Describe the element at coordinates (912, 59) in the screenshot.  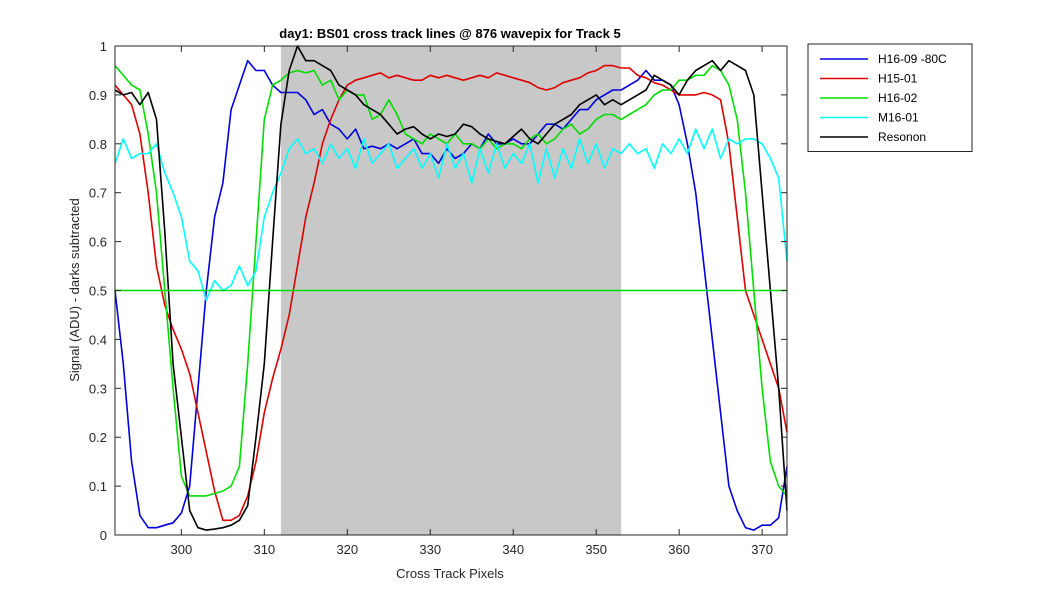
I see `legend-label: H16-09 -80C` at that location.